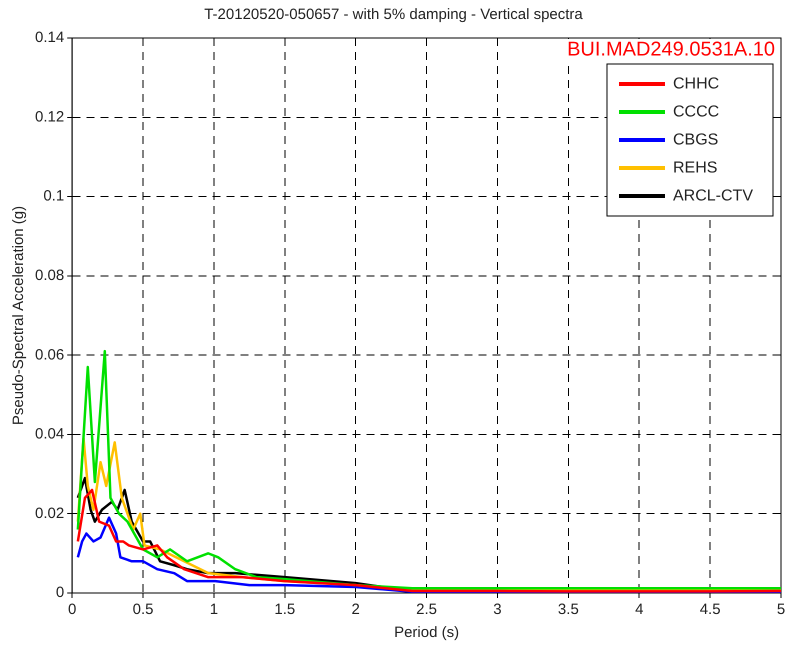 This screenshot has height=648, width=797. I want to click on x-tick-label: 4.5, so click(710, 609).